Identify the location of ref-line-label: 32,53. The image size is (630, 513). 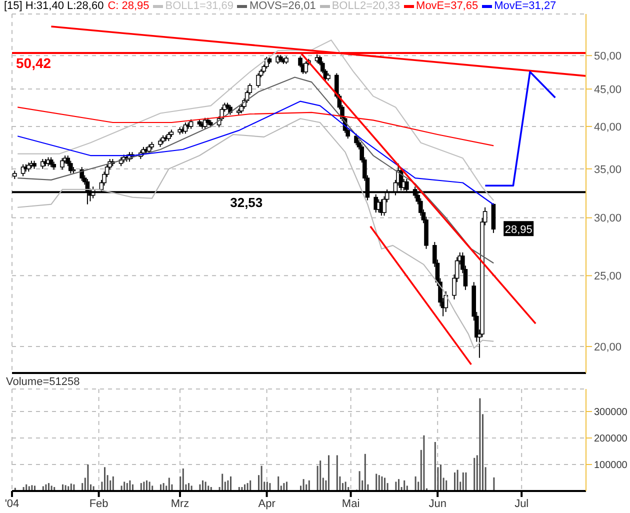
(246, 202).